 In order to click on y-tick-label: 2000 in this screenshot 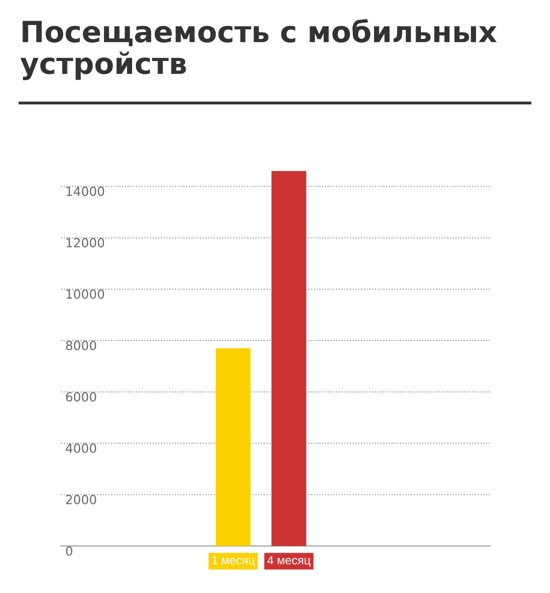, I will do `click(81, 499)`.